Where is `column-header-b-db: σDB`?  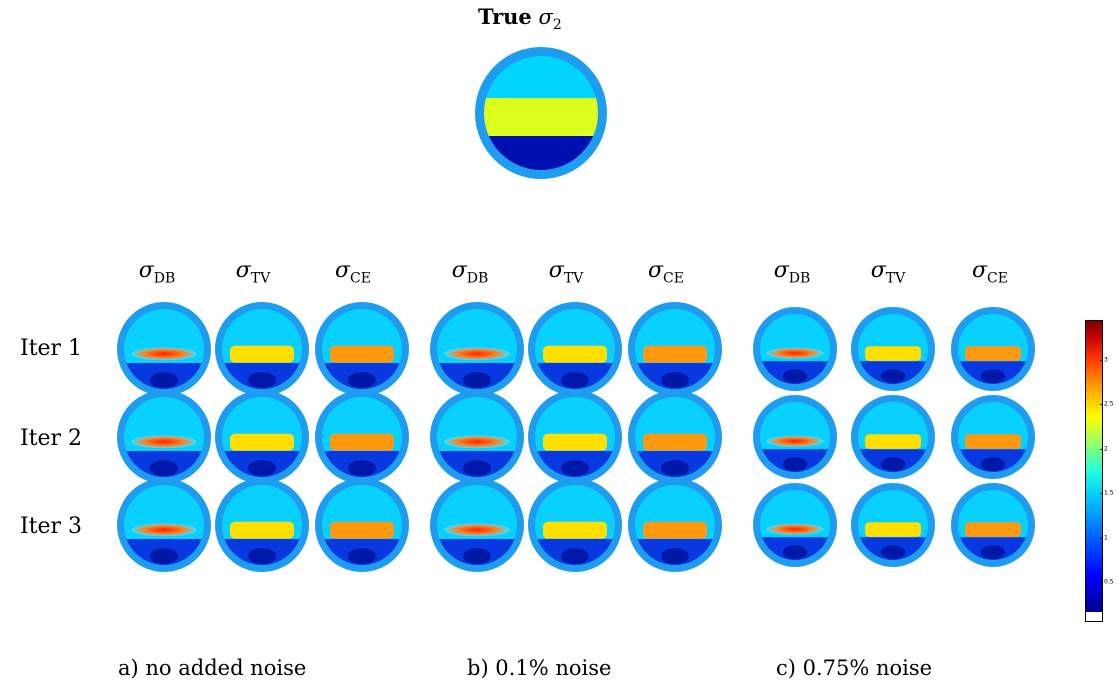
column-header-b-db: σDB is located at coordinates (470, 272).